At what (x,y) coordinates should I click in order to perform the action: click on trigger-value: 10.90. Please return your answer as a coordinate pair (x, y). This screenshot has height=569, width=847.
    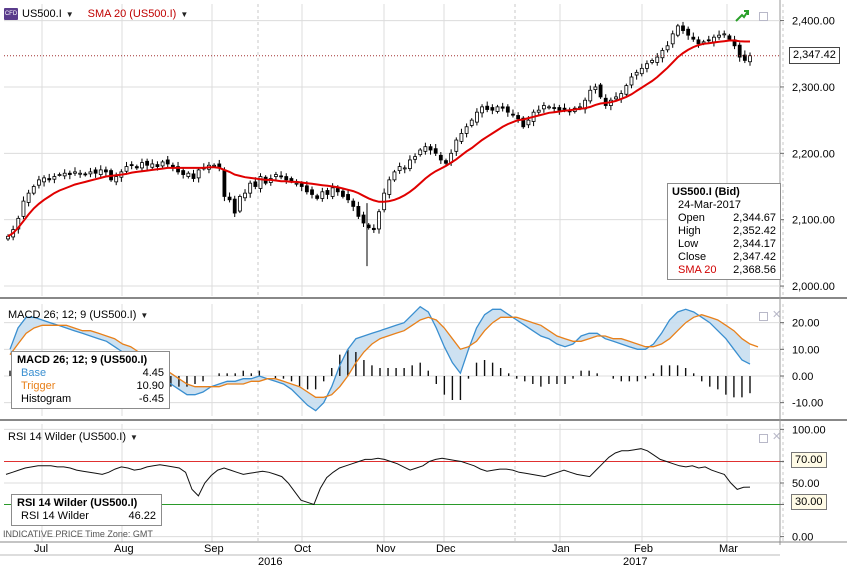
    Looking at the image, I should click on (150, 386).